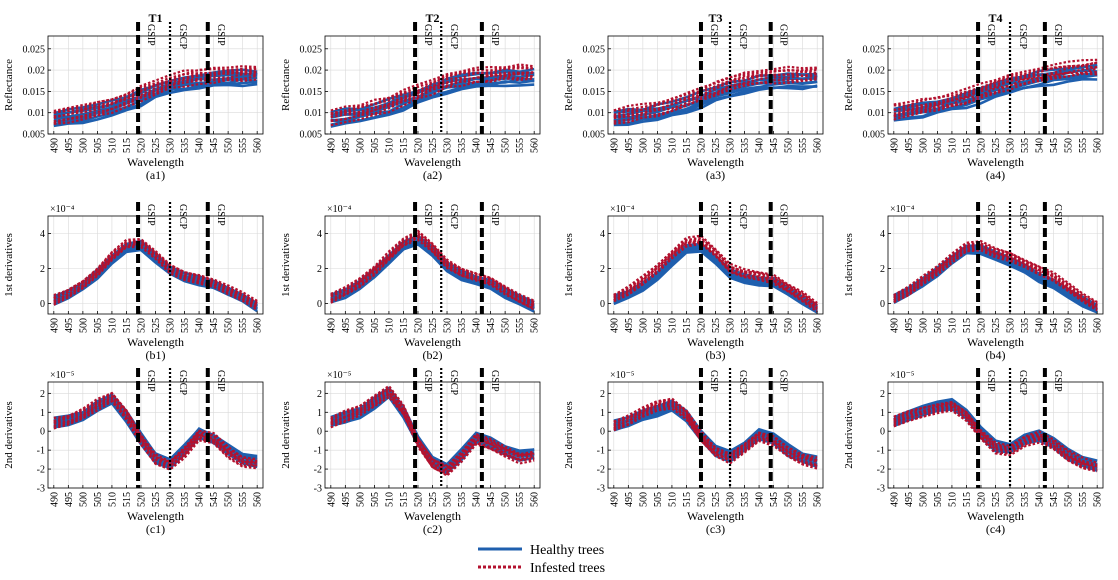 This screenshot has width=1118, height=580. I want to click on legend-label: Healthy trees, so click(567, 550).